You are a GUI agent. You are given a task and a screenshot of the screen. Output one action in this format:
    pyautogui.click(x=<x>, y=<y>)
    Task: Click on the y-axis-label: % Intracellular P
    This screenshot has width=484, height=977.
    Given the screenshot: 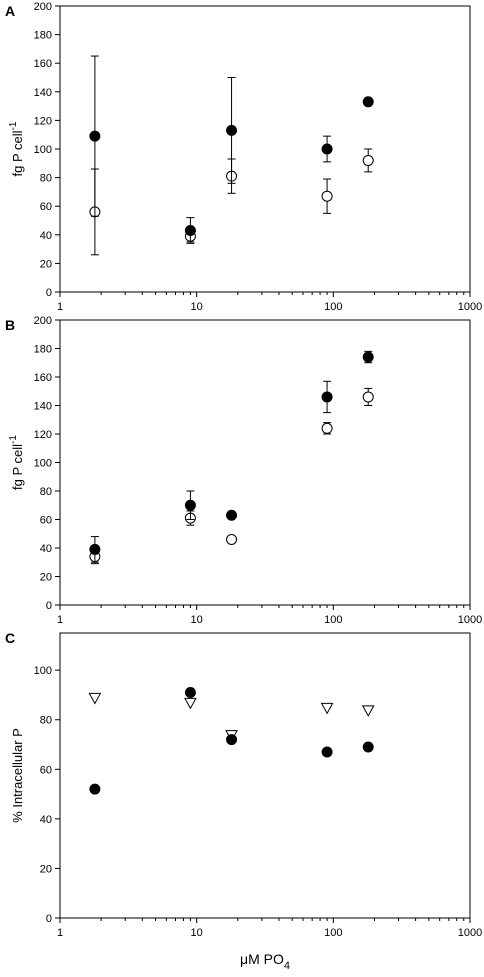 What is the action you would take?
    pyautogui.click(x=17, y=775)
    